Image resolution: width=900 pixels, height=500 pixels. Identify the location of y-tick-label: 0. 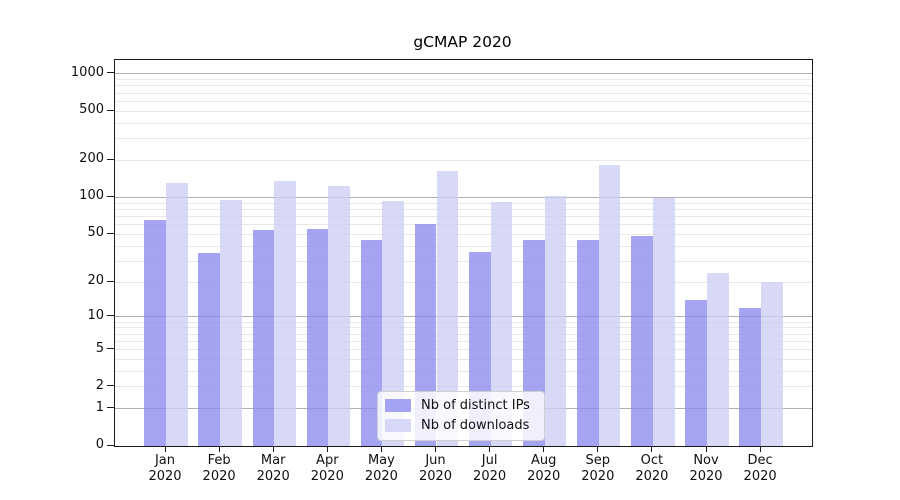
(99, 444).